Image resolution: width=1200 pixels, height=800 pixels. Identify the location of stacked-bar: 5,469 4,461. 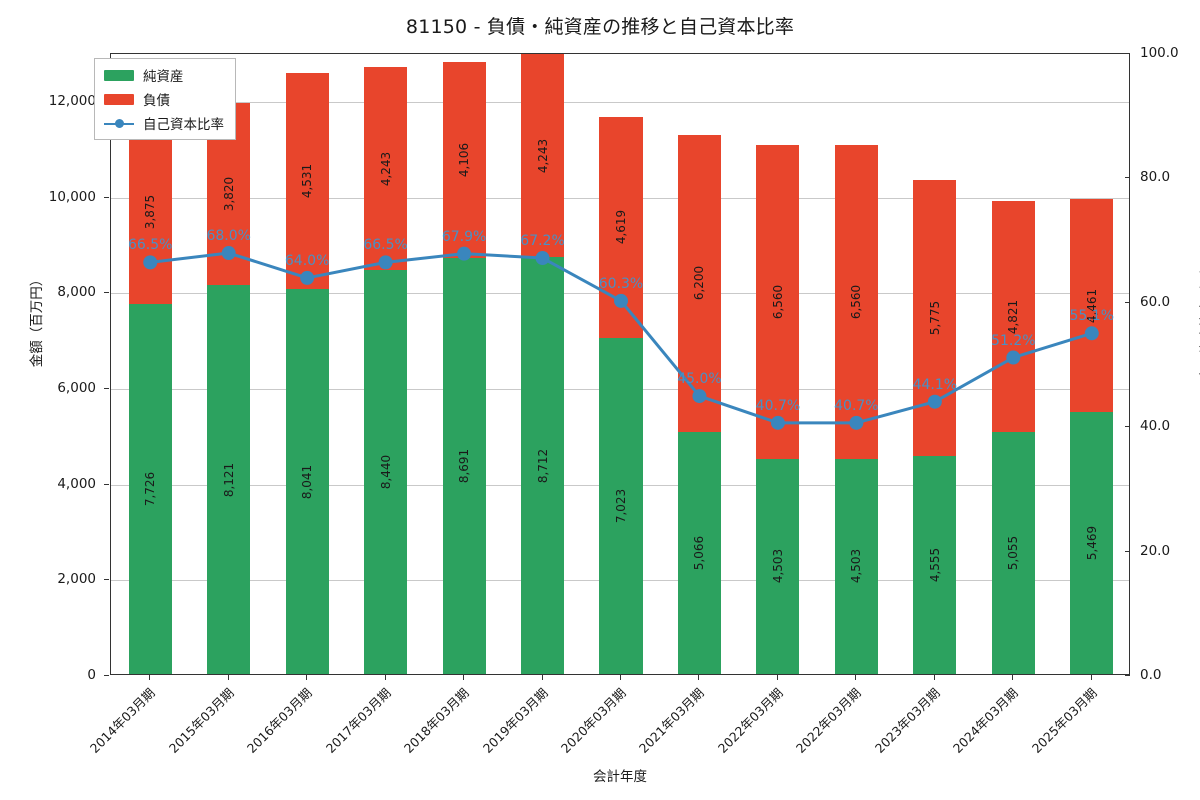
(1092, 436).